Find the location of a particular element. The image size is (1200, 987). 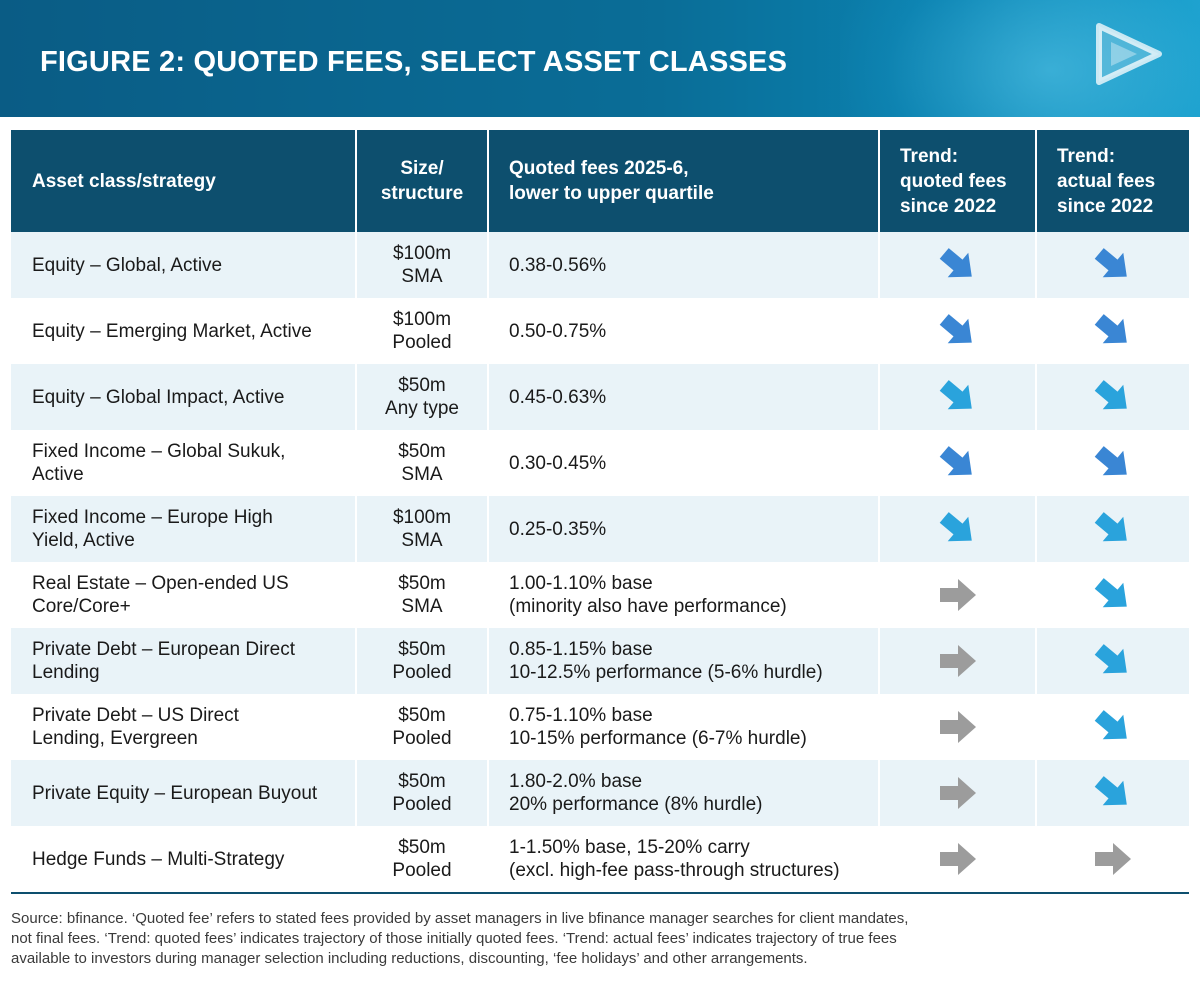

cell-quoted-fees: 0.38-0.56% is located at coordinates (683, 265).